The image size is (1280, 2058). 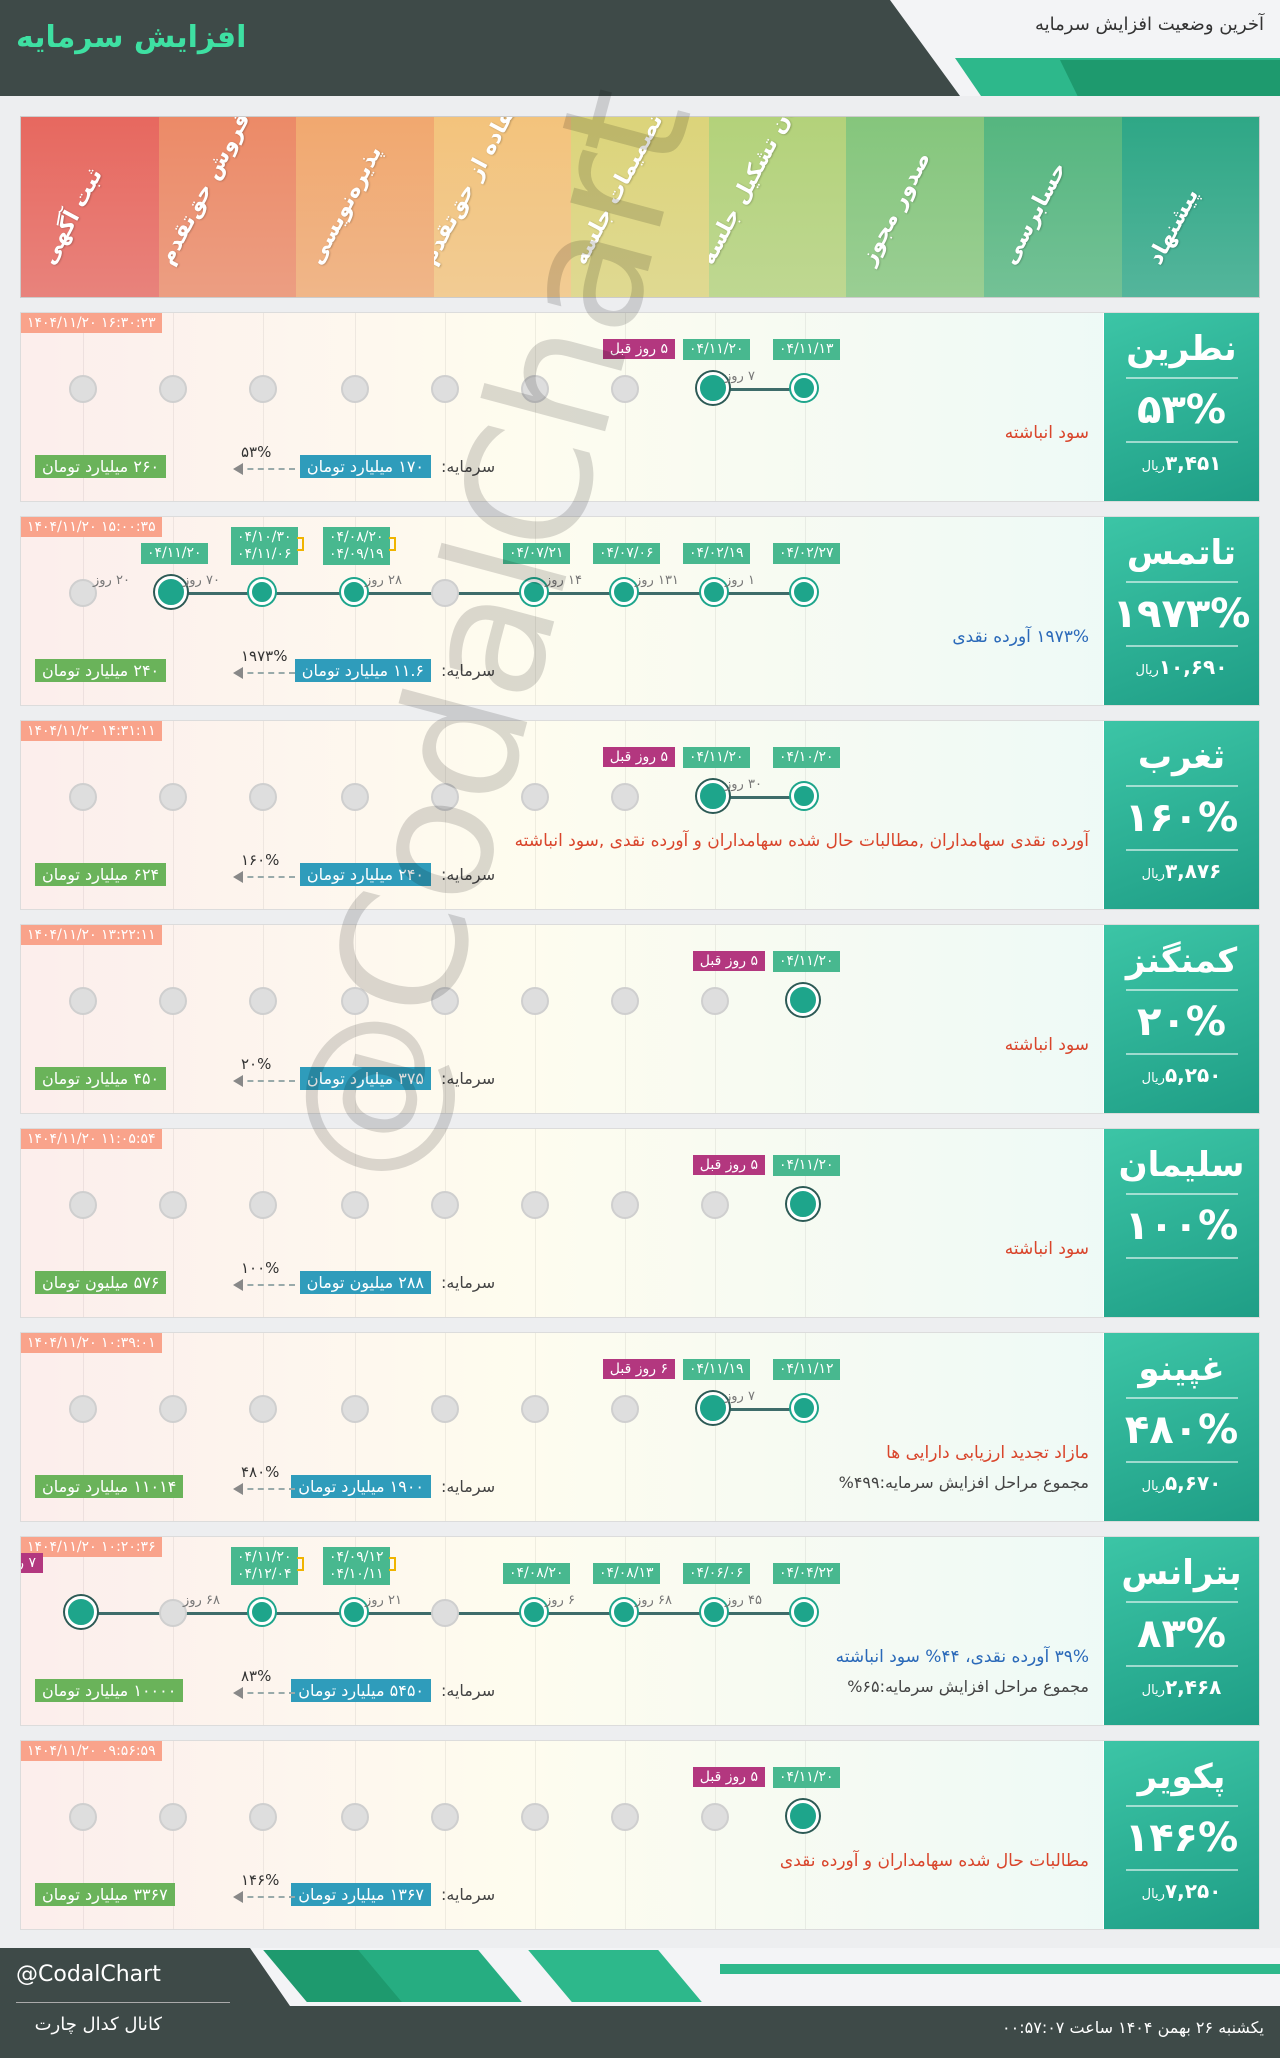 I want to click on duration-label: ۲۰ روز, so click(x=111, y=580).